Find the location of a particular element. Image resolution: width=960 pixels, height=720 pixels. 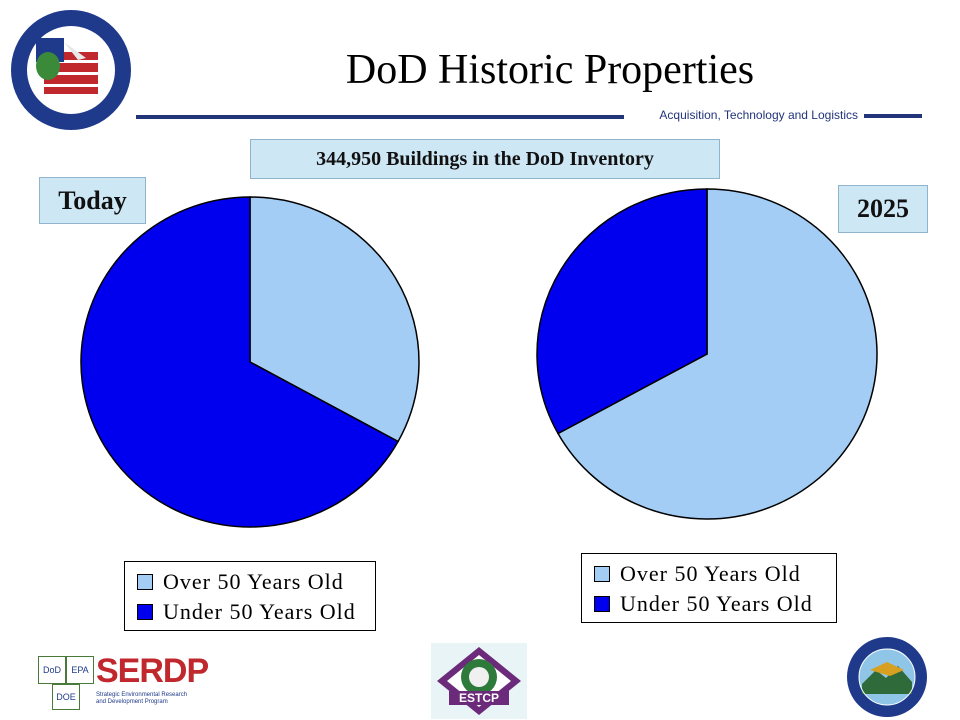

serdp-box-dod: DoD is located at coordinates (52, 670).